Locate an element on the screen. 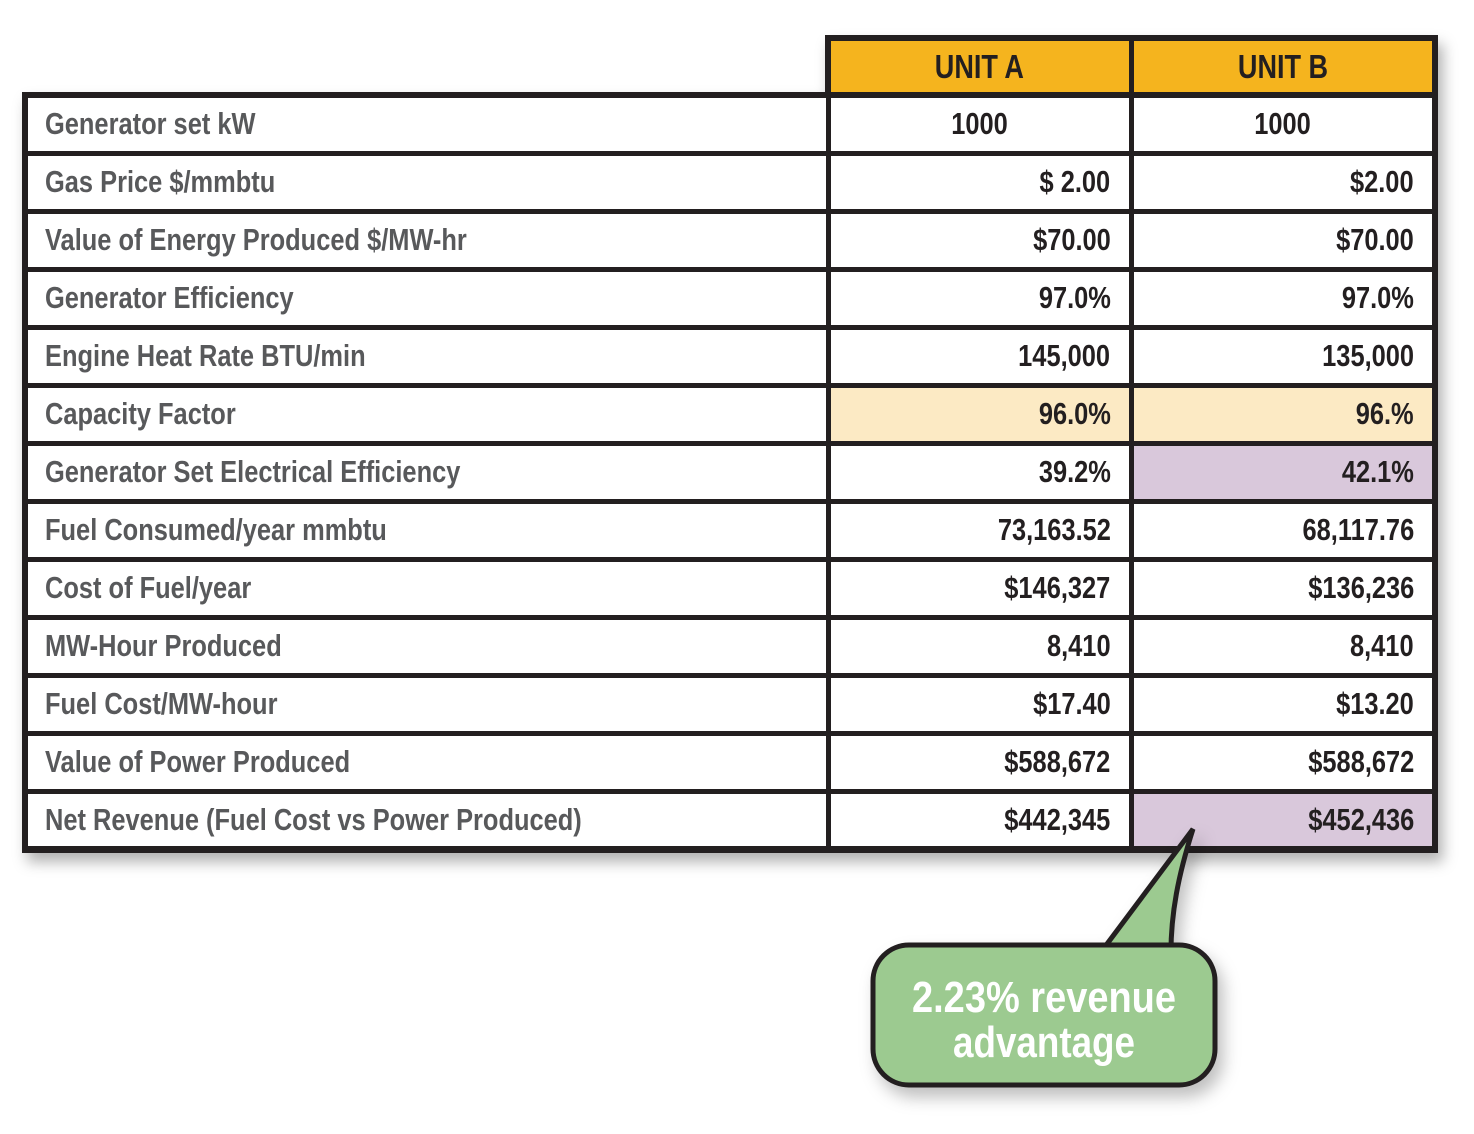  unit-b-value: $70.00 is located at coordinates (1283, 240).